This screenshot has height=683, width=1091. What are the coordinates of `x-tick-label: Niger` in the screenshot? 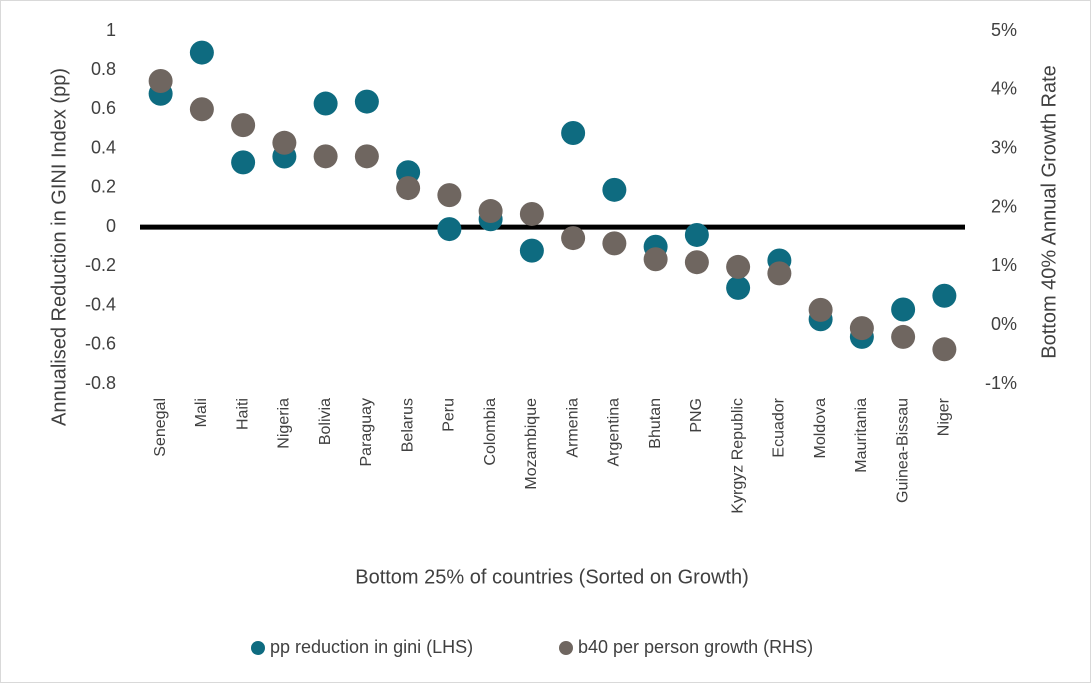 It's located at (944, 416).